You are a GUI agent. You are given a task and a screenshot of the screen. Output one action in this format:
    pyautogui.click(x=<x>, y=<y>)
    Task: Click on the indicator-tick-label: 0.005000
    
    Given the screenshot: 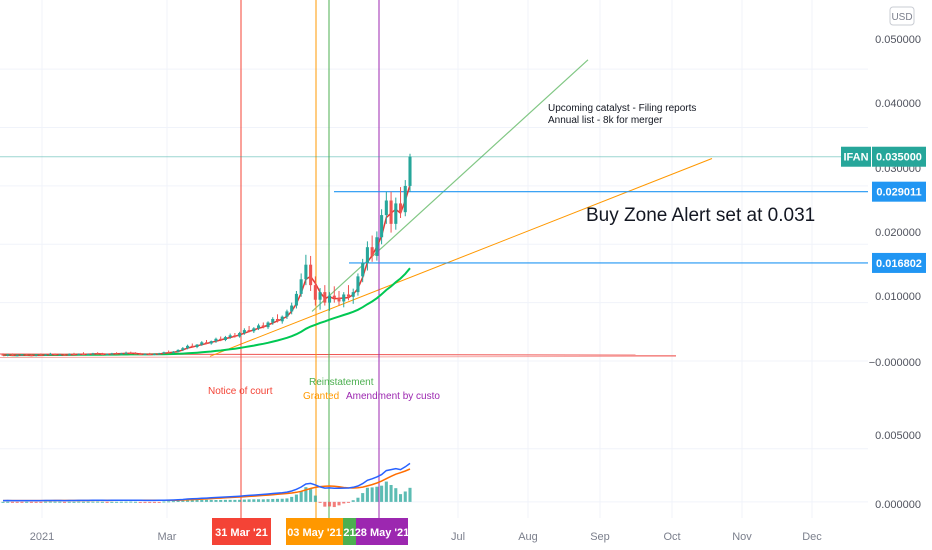 What is the action you would take?
    pyautogui.click(x=898, y=436)
    